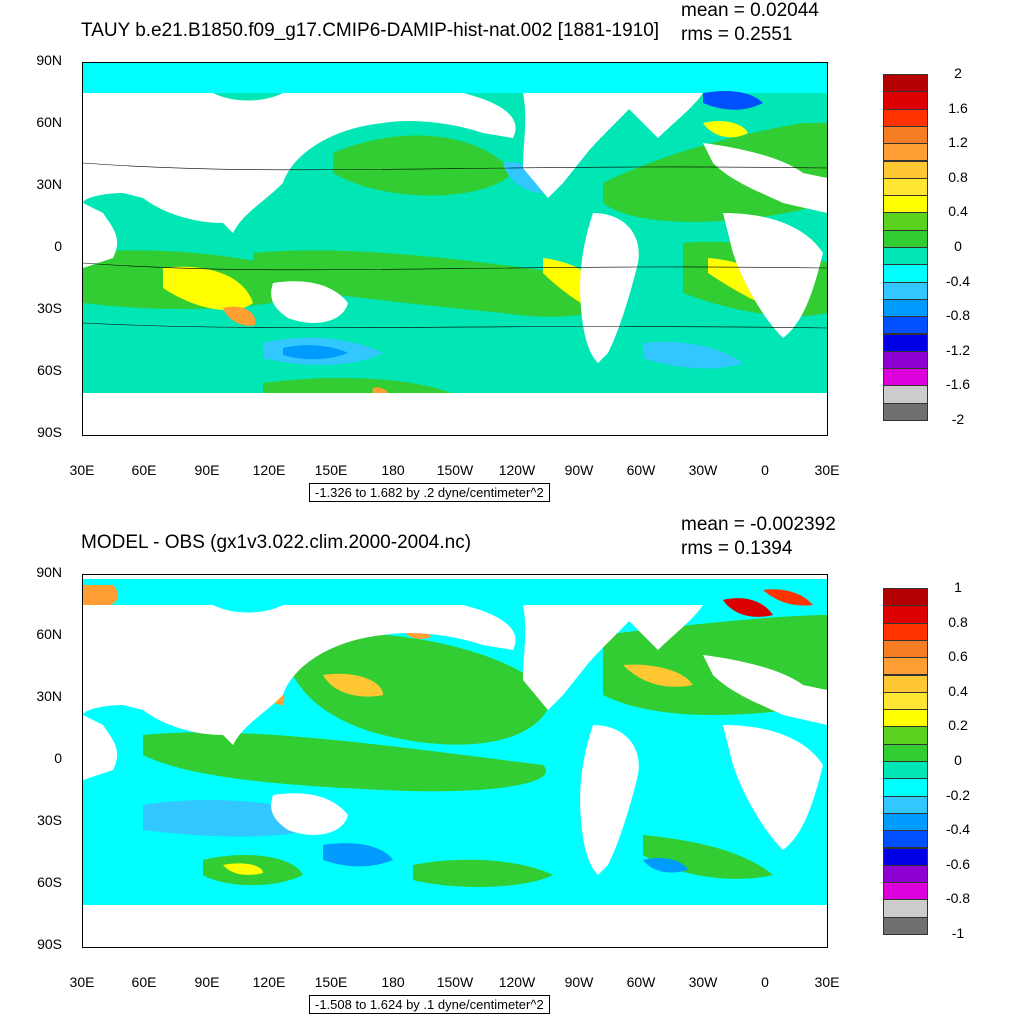 Image resolution: width=1024 pixels, height=1024 pixels. I want to click on colorbar-label: -0.6, so click(958, 863).